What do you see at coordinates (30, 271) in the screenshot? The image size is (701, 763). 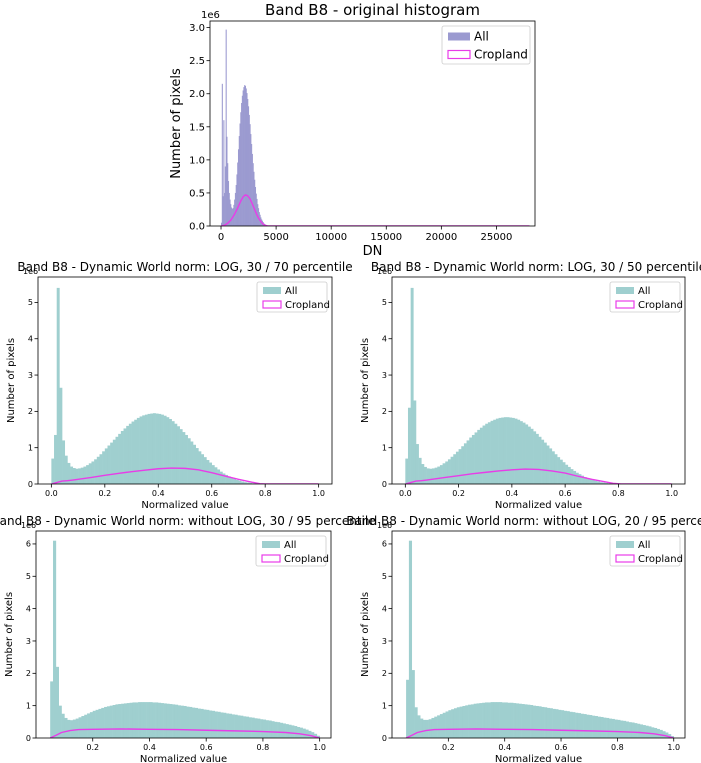 I see `y-exponent-label: 1e6` at bounding box center [30, 271].